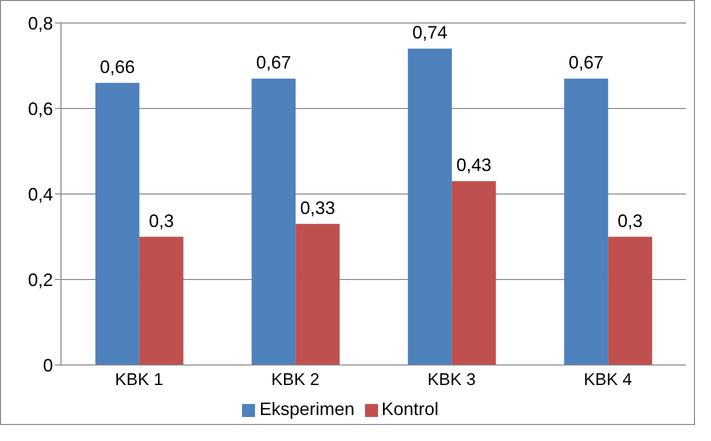  I want to click on y-tick-label: 0,2, so click(40, 280).